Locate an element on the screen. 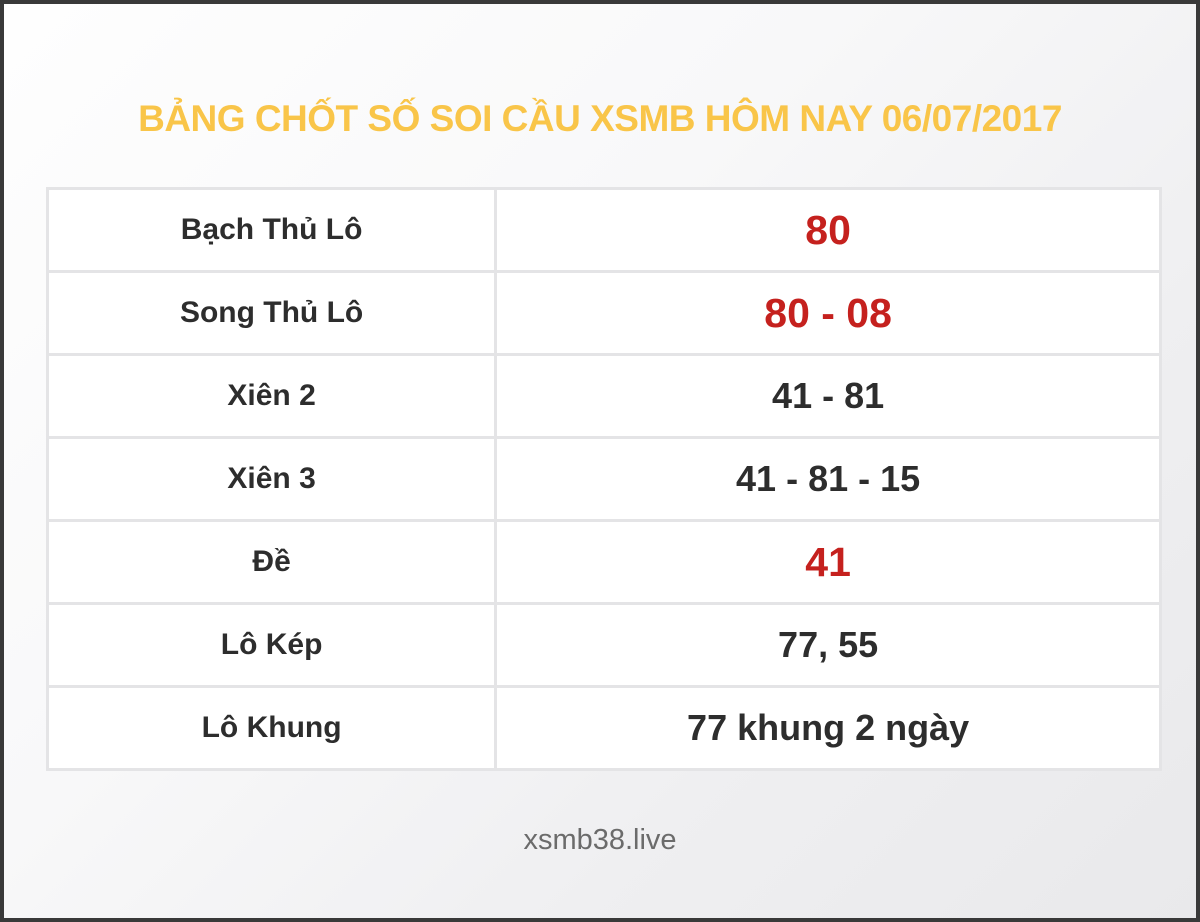 The width and height of the screenshot is (1200, 922). row-label: Đề is located at coordinates (271, 562).